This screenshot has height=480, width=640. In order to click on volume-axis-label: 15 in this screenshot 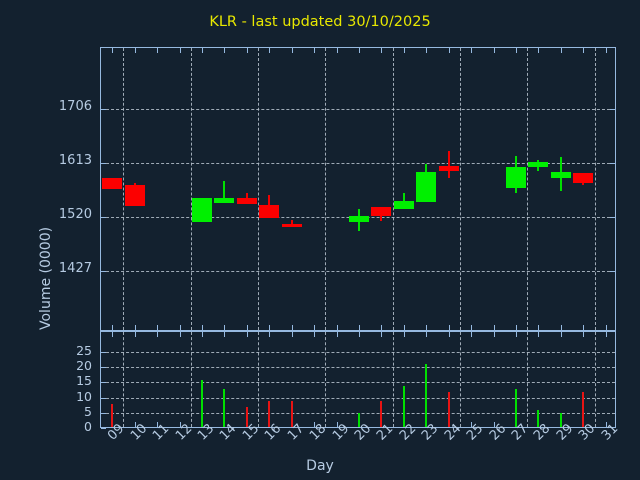, I will do `click(84, 381)`.